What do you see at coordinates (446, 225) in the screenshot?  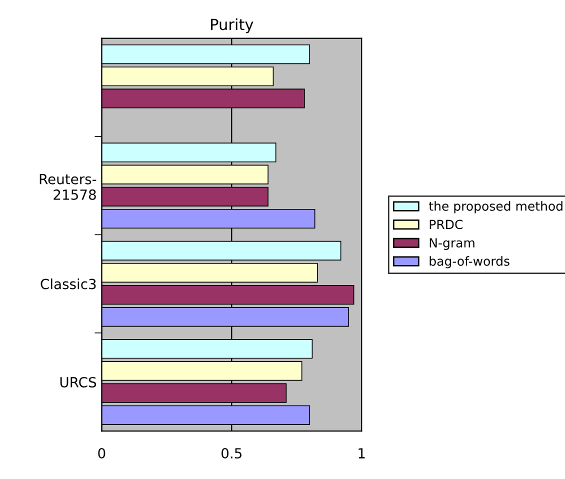 I see `legend-label: PRDC` at bounding box center [446, 225].